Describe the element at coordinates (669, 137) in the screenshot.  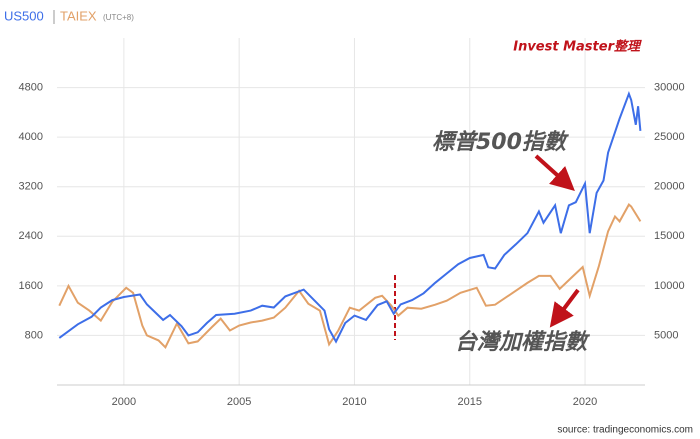
I see `y2-tick-label: 25000` at that location.